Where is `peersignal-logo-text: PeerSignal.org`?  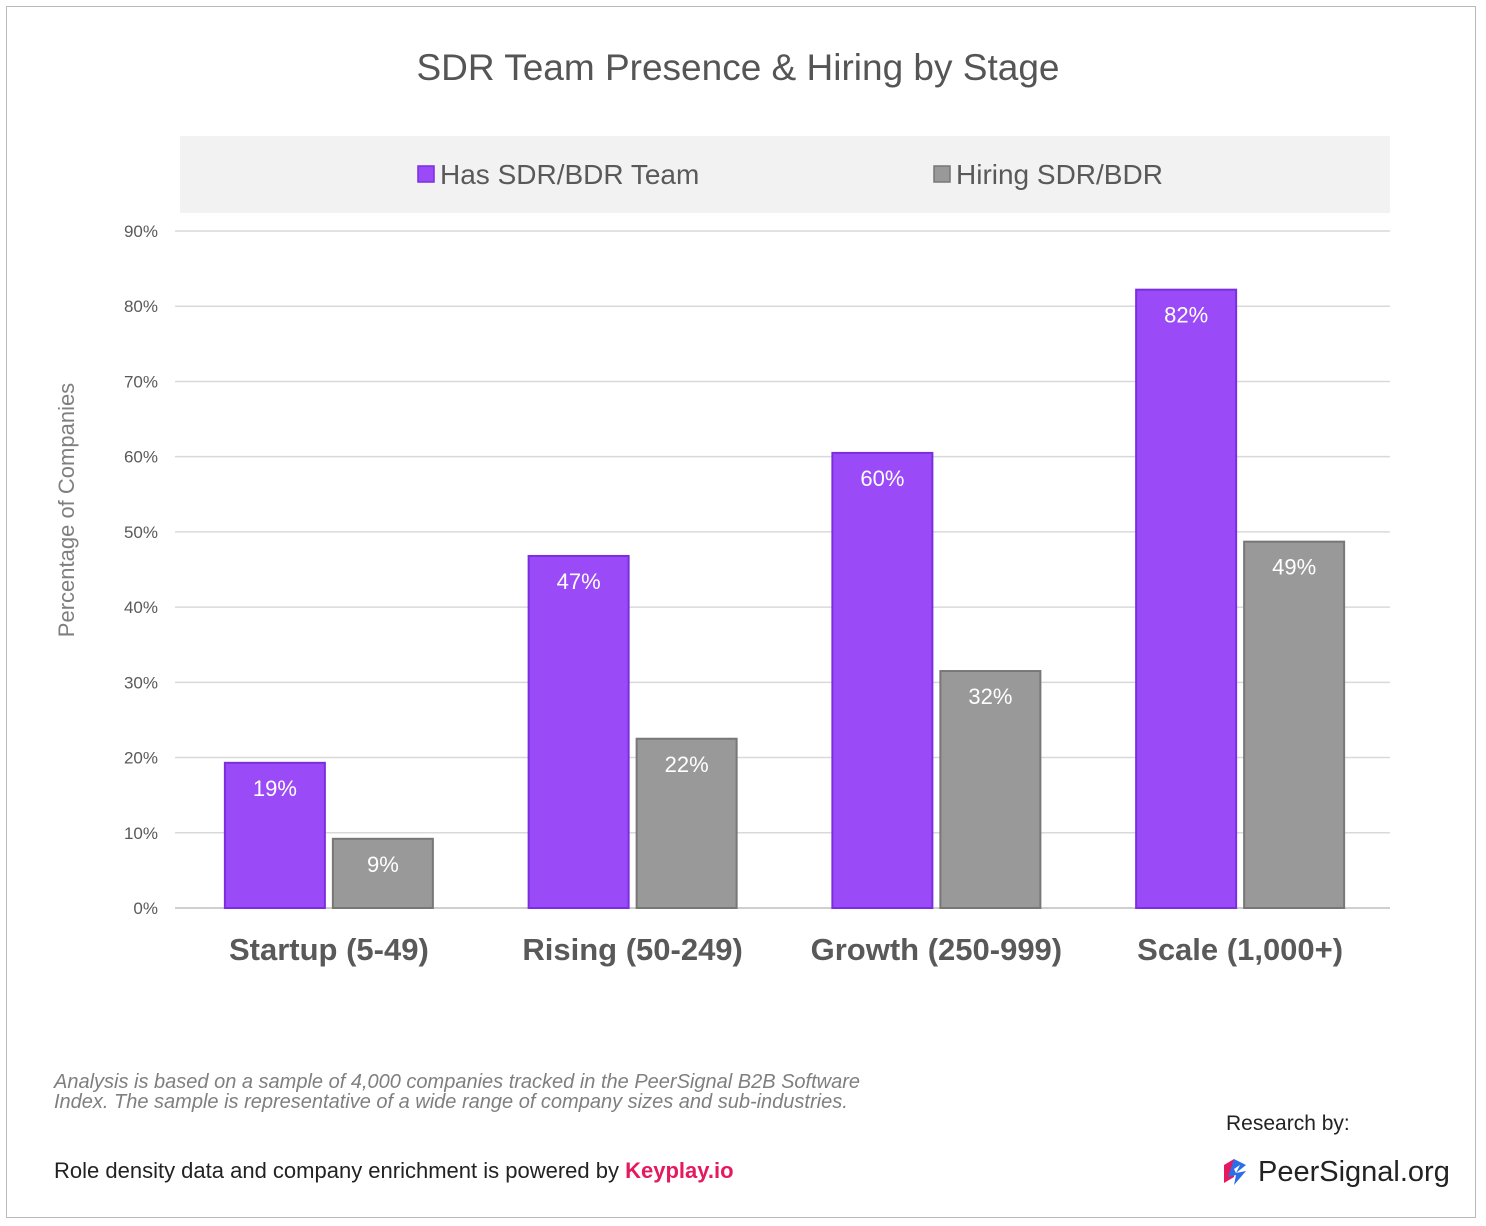
peersignal-logo-text: PeerSignal.org is located at coordinates (1354, 1171).